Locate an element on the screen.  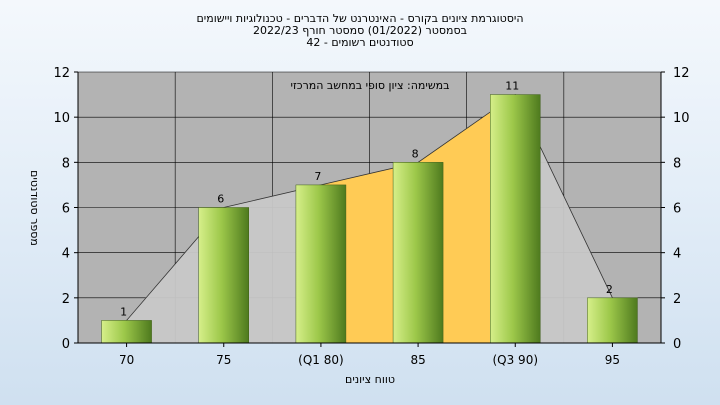
chart-title-line-2: בסמסטר (01/2022) סמסטר חורף 2022/23 is located at coordinates (360, 30).